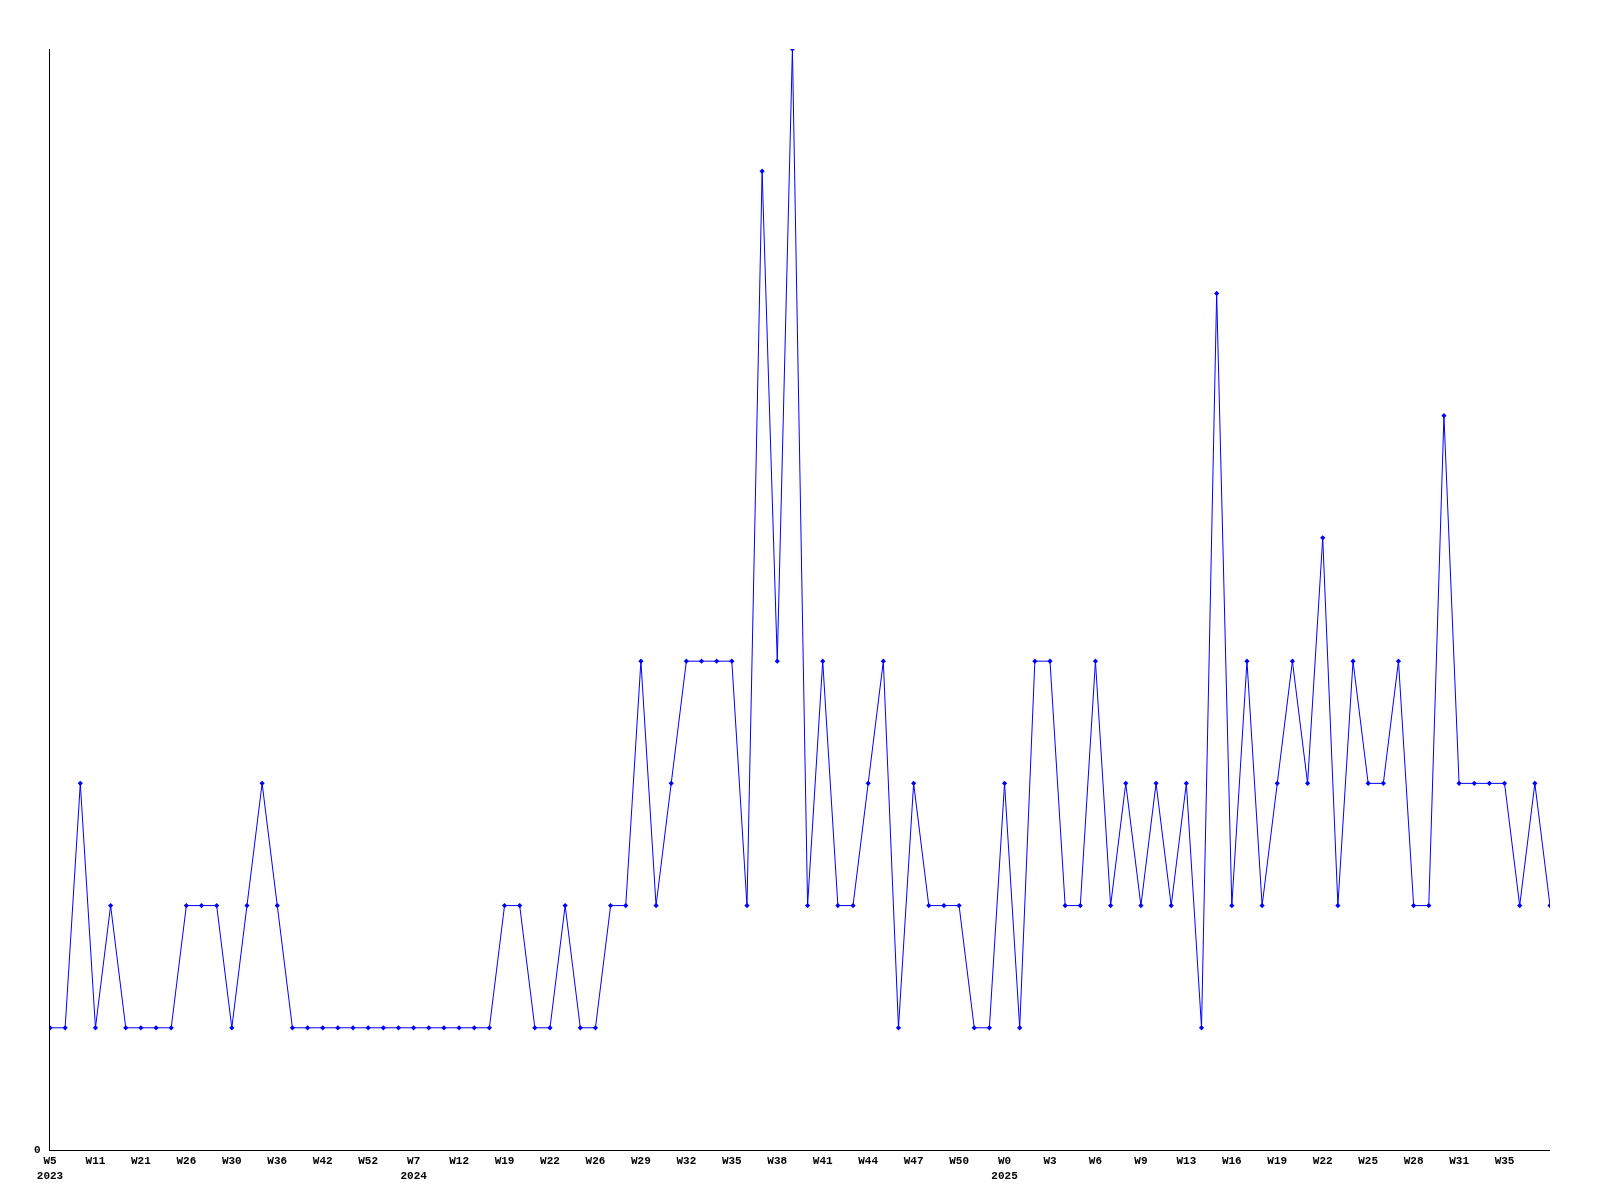 The height and width of the screenshot is (1200, 1600). Describe the element at coordinates (1231, 1161) in the screenshot. I see `x-tick-label: W16` at that location.